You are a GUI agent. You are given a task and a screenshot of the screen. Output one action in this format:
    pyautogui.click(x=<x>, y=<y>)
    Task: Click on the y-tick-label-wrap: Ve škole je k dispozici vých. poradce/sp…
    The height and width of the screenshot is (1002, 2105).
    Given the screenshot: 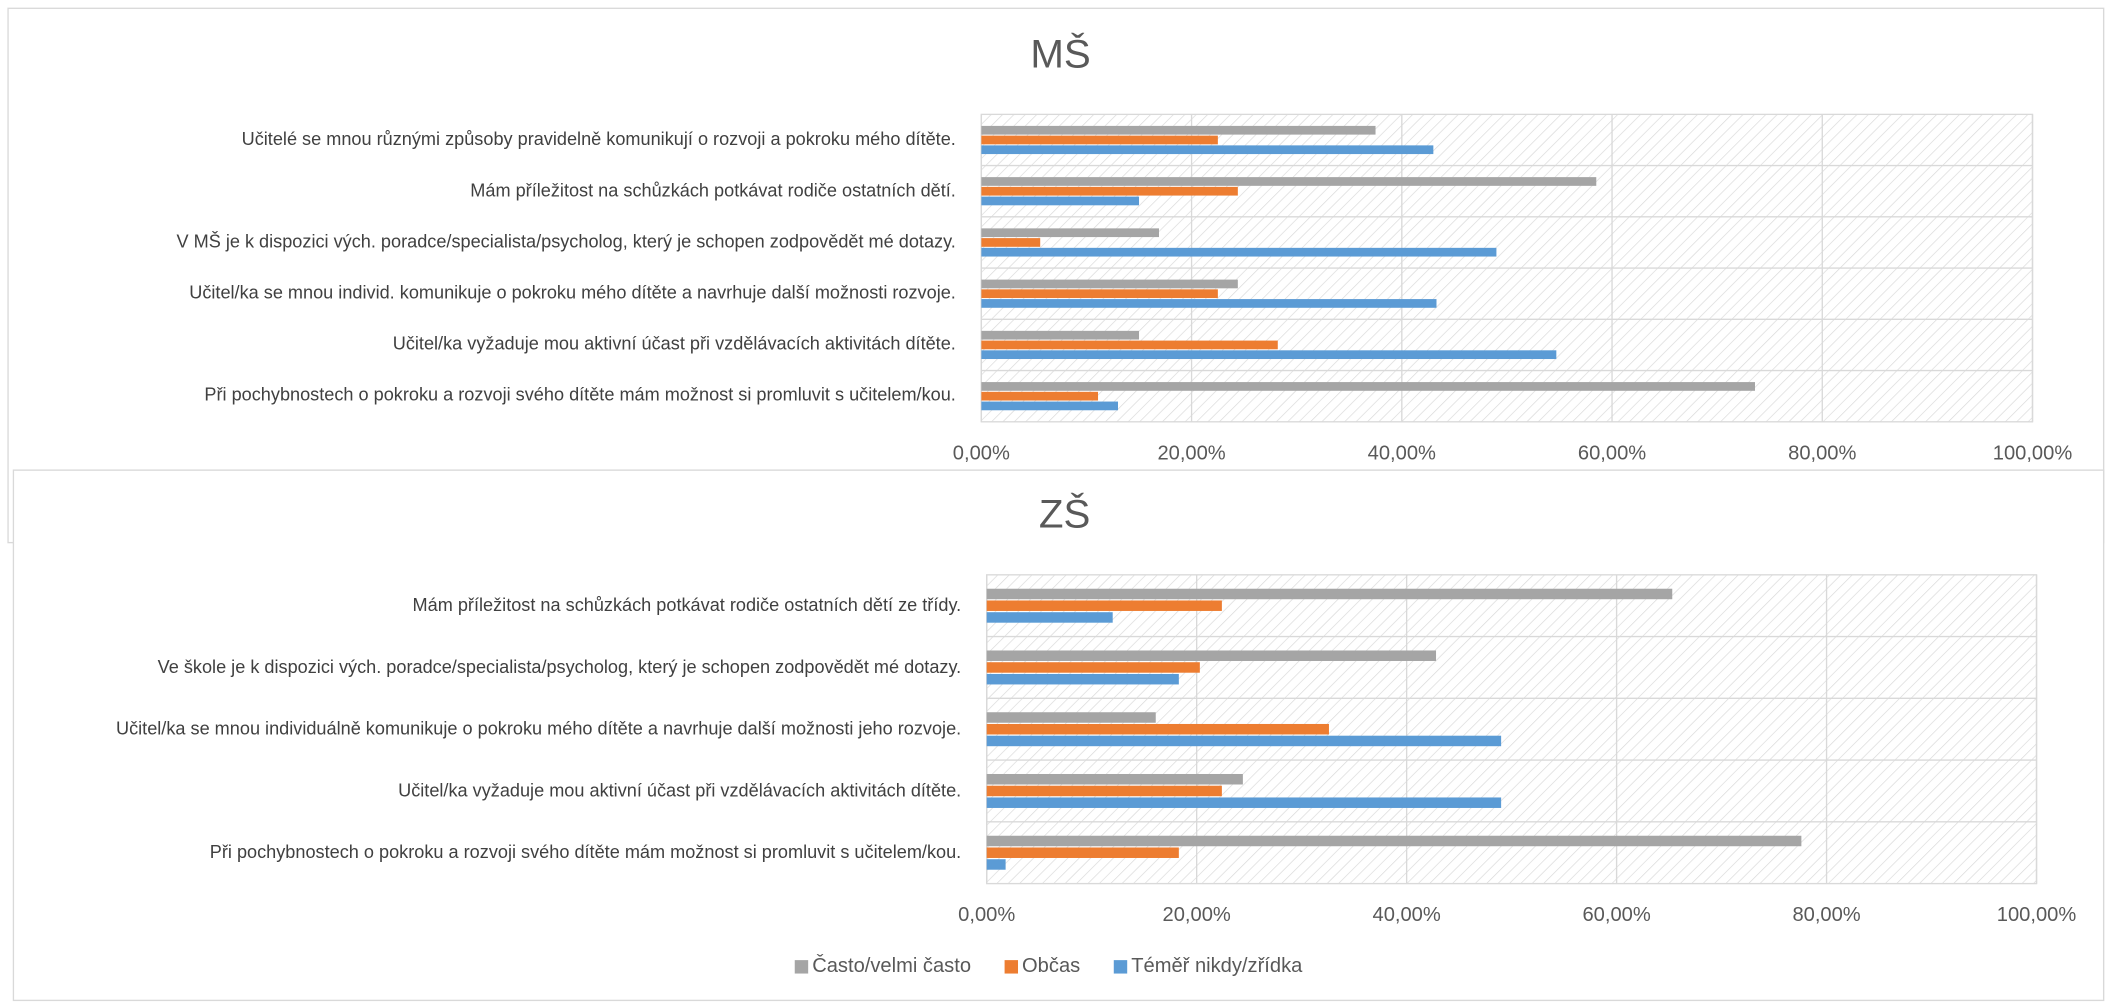 What is the action you would take?
    pyautogui.click(x=494, y=668)
    